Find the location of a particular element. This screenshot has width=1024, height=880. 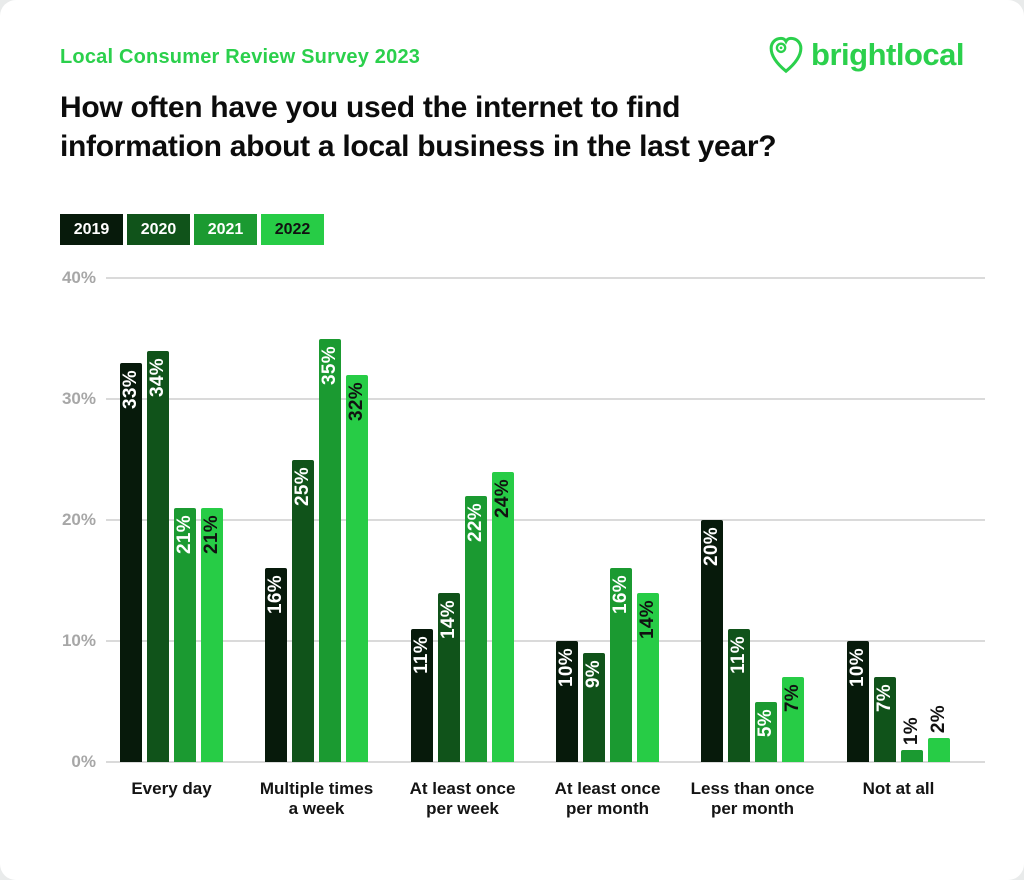

legend-item-2020: 2020 is located at coordinates (158, 229).